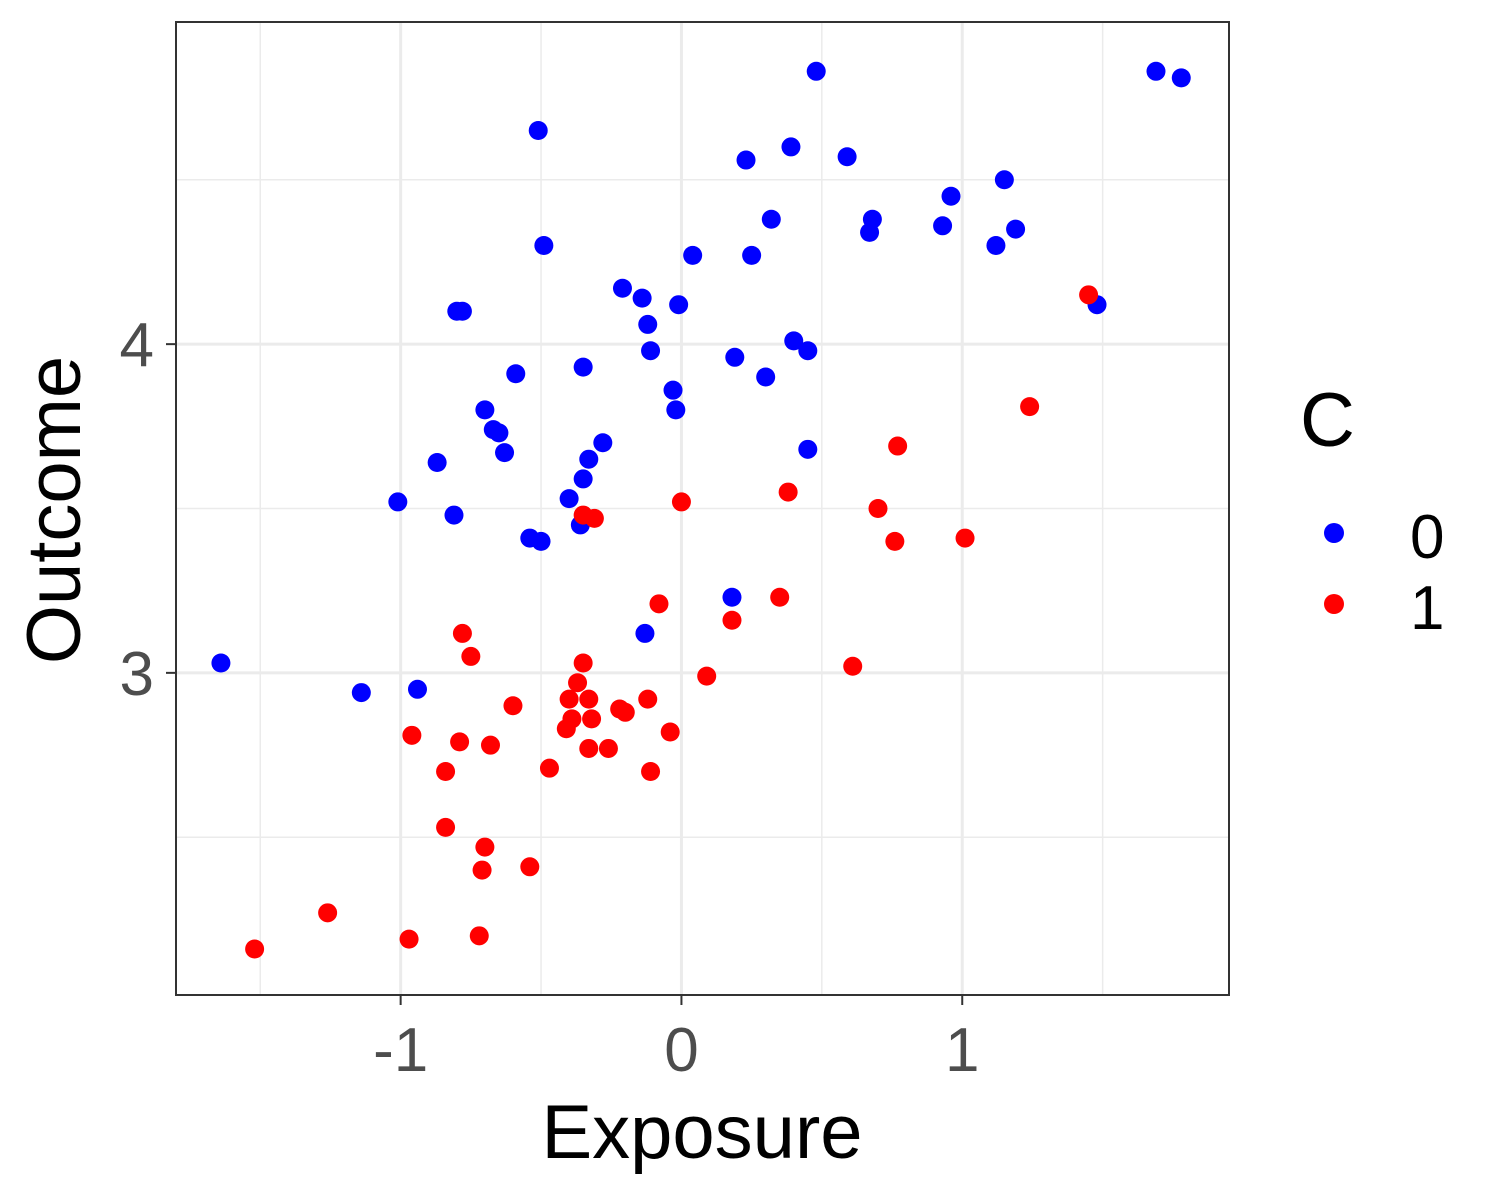  What do you see at coordinates (1372, 510) in the screenshot?
I see `legend: C 0 1` at bounding box center [1372, 510].